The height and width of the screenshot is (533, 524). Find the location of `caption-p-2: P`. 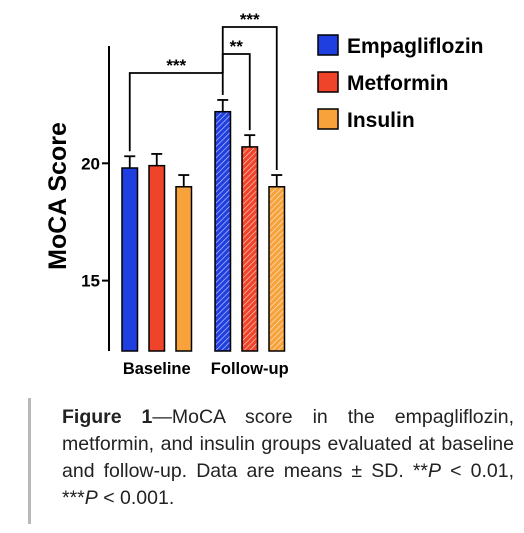

caption-p-2: P is located at coordinates (91, 498).